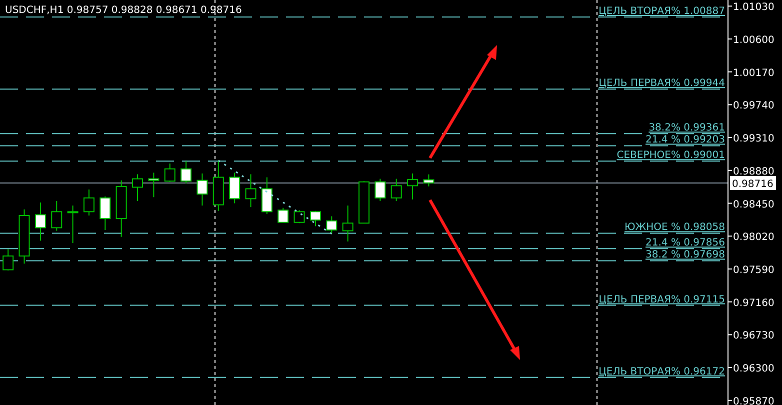  What do you see at coordinates (686, 128) in the screenshot?
I see `ref-line-label: 38.2% 0.99361` at bounding box center [686, 128].